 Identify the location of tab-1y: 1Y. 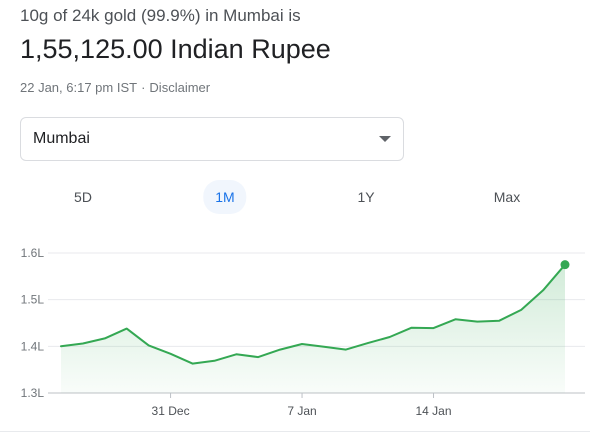
(366, 197).